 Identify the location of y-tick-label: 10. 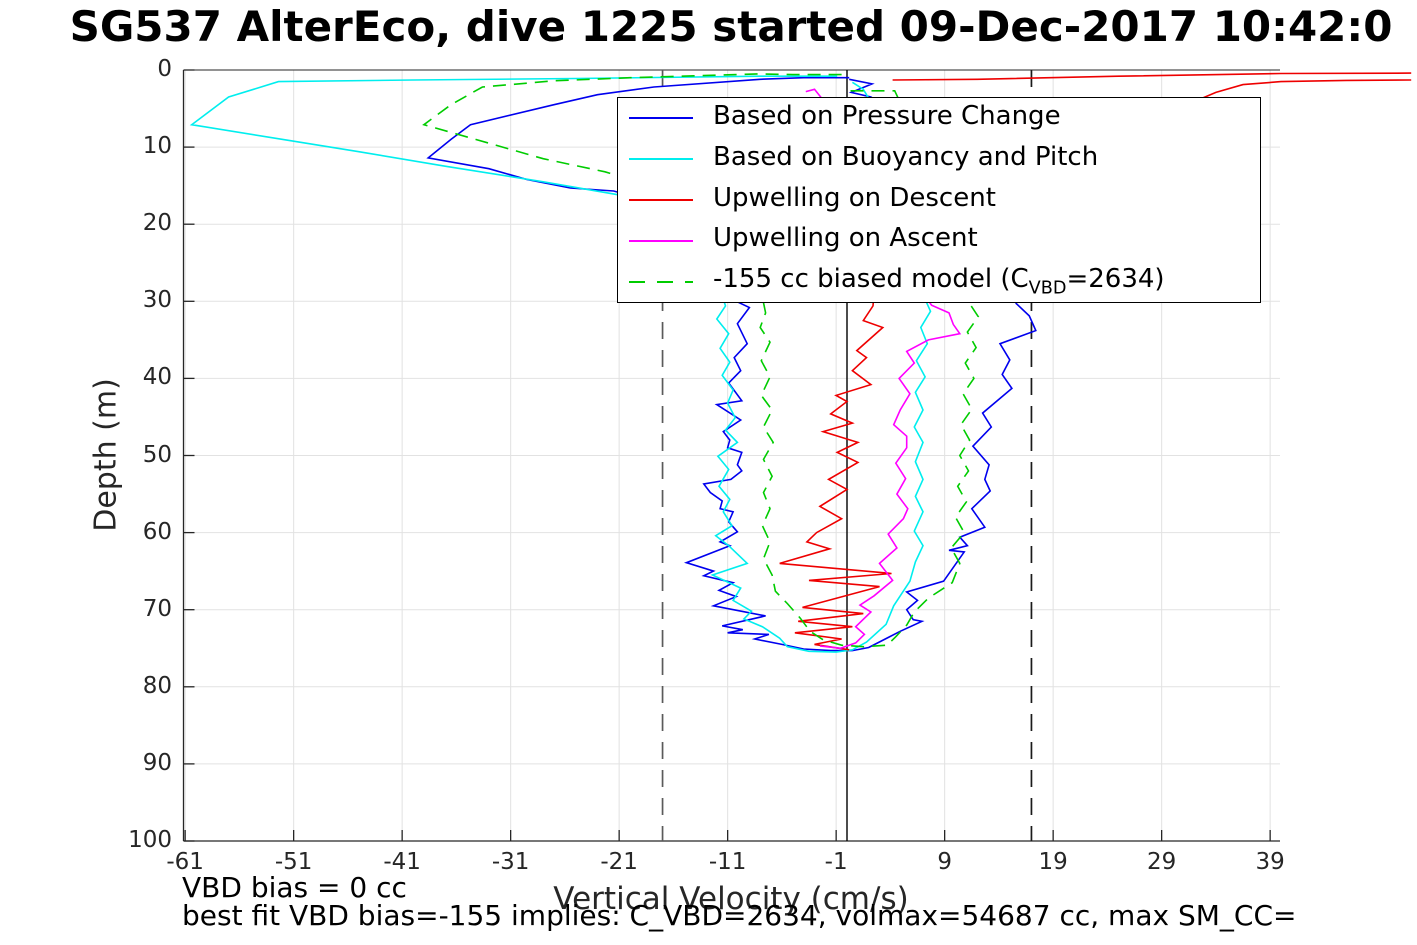
(157, 146).